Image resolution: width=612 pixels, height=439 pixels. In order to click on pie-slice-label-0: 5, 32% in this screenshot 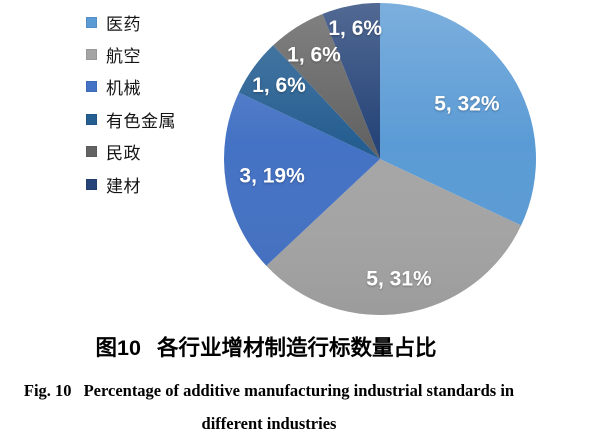, I will do `click(467, 103)`.